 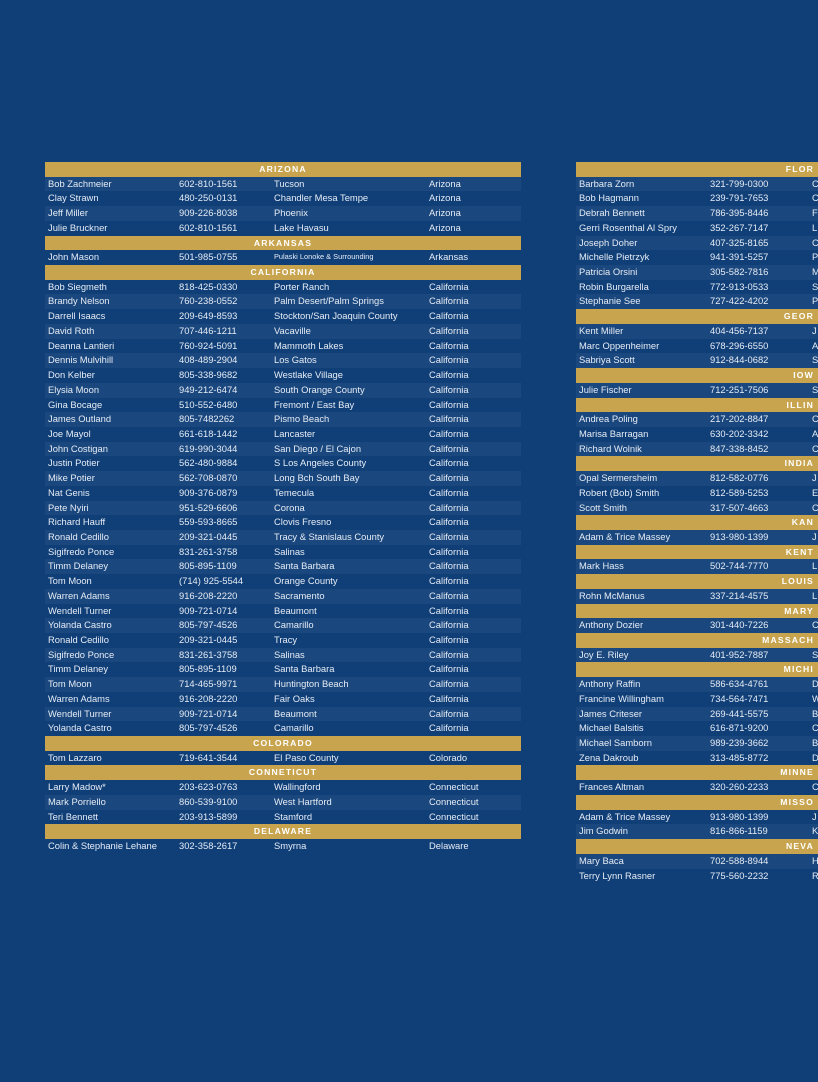 What do you see at coordinates (739, 492) in the screenshot?
I see `contact-phone: 812-589-5253` at bounding box center [739, 492].